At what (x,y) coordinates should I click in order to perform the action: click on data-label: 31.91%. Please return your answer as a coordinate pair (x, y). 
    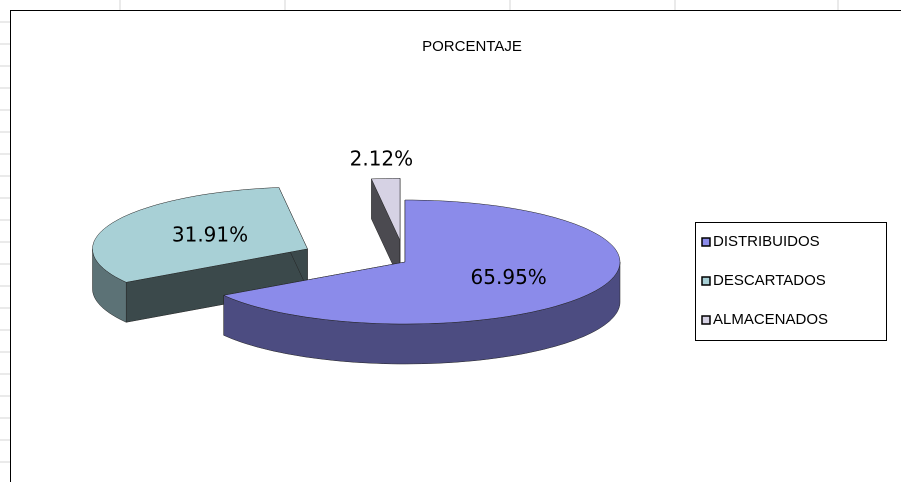
    Looking at the image, I should click on (210, 234).